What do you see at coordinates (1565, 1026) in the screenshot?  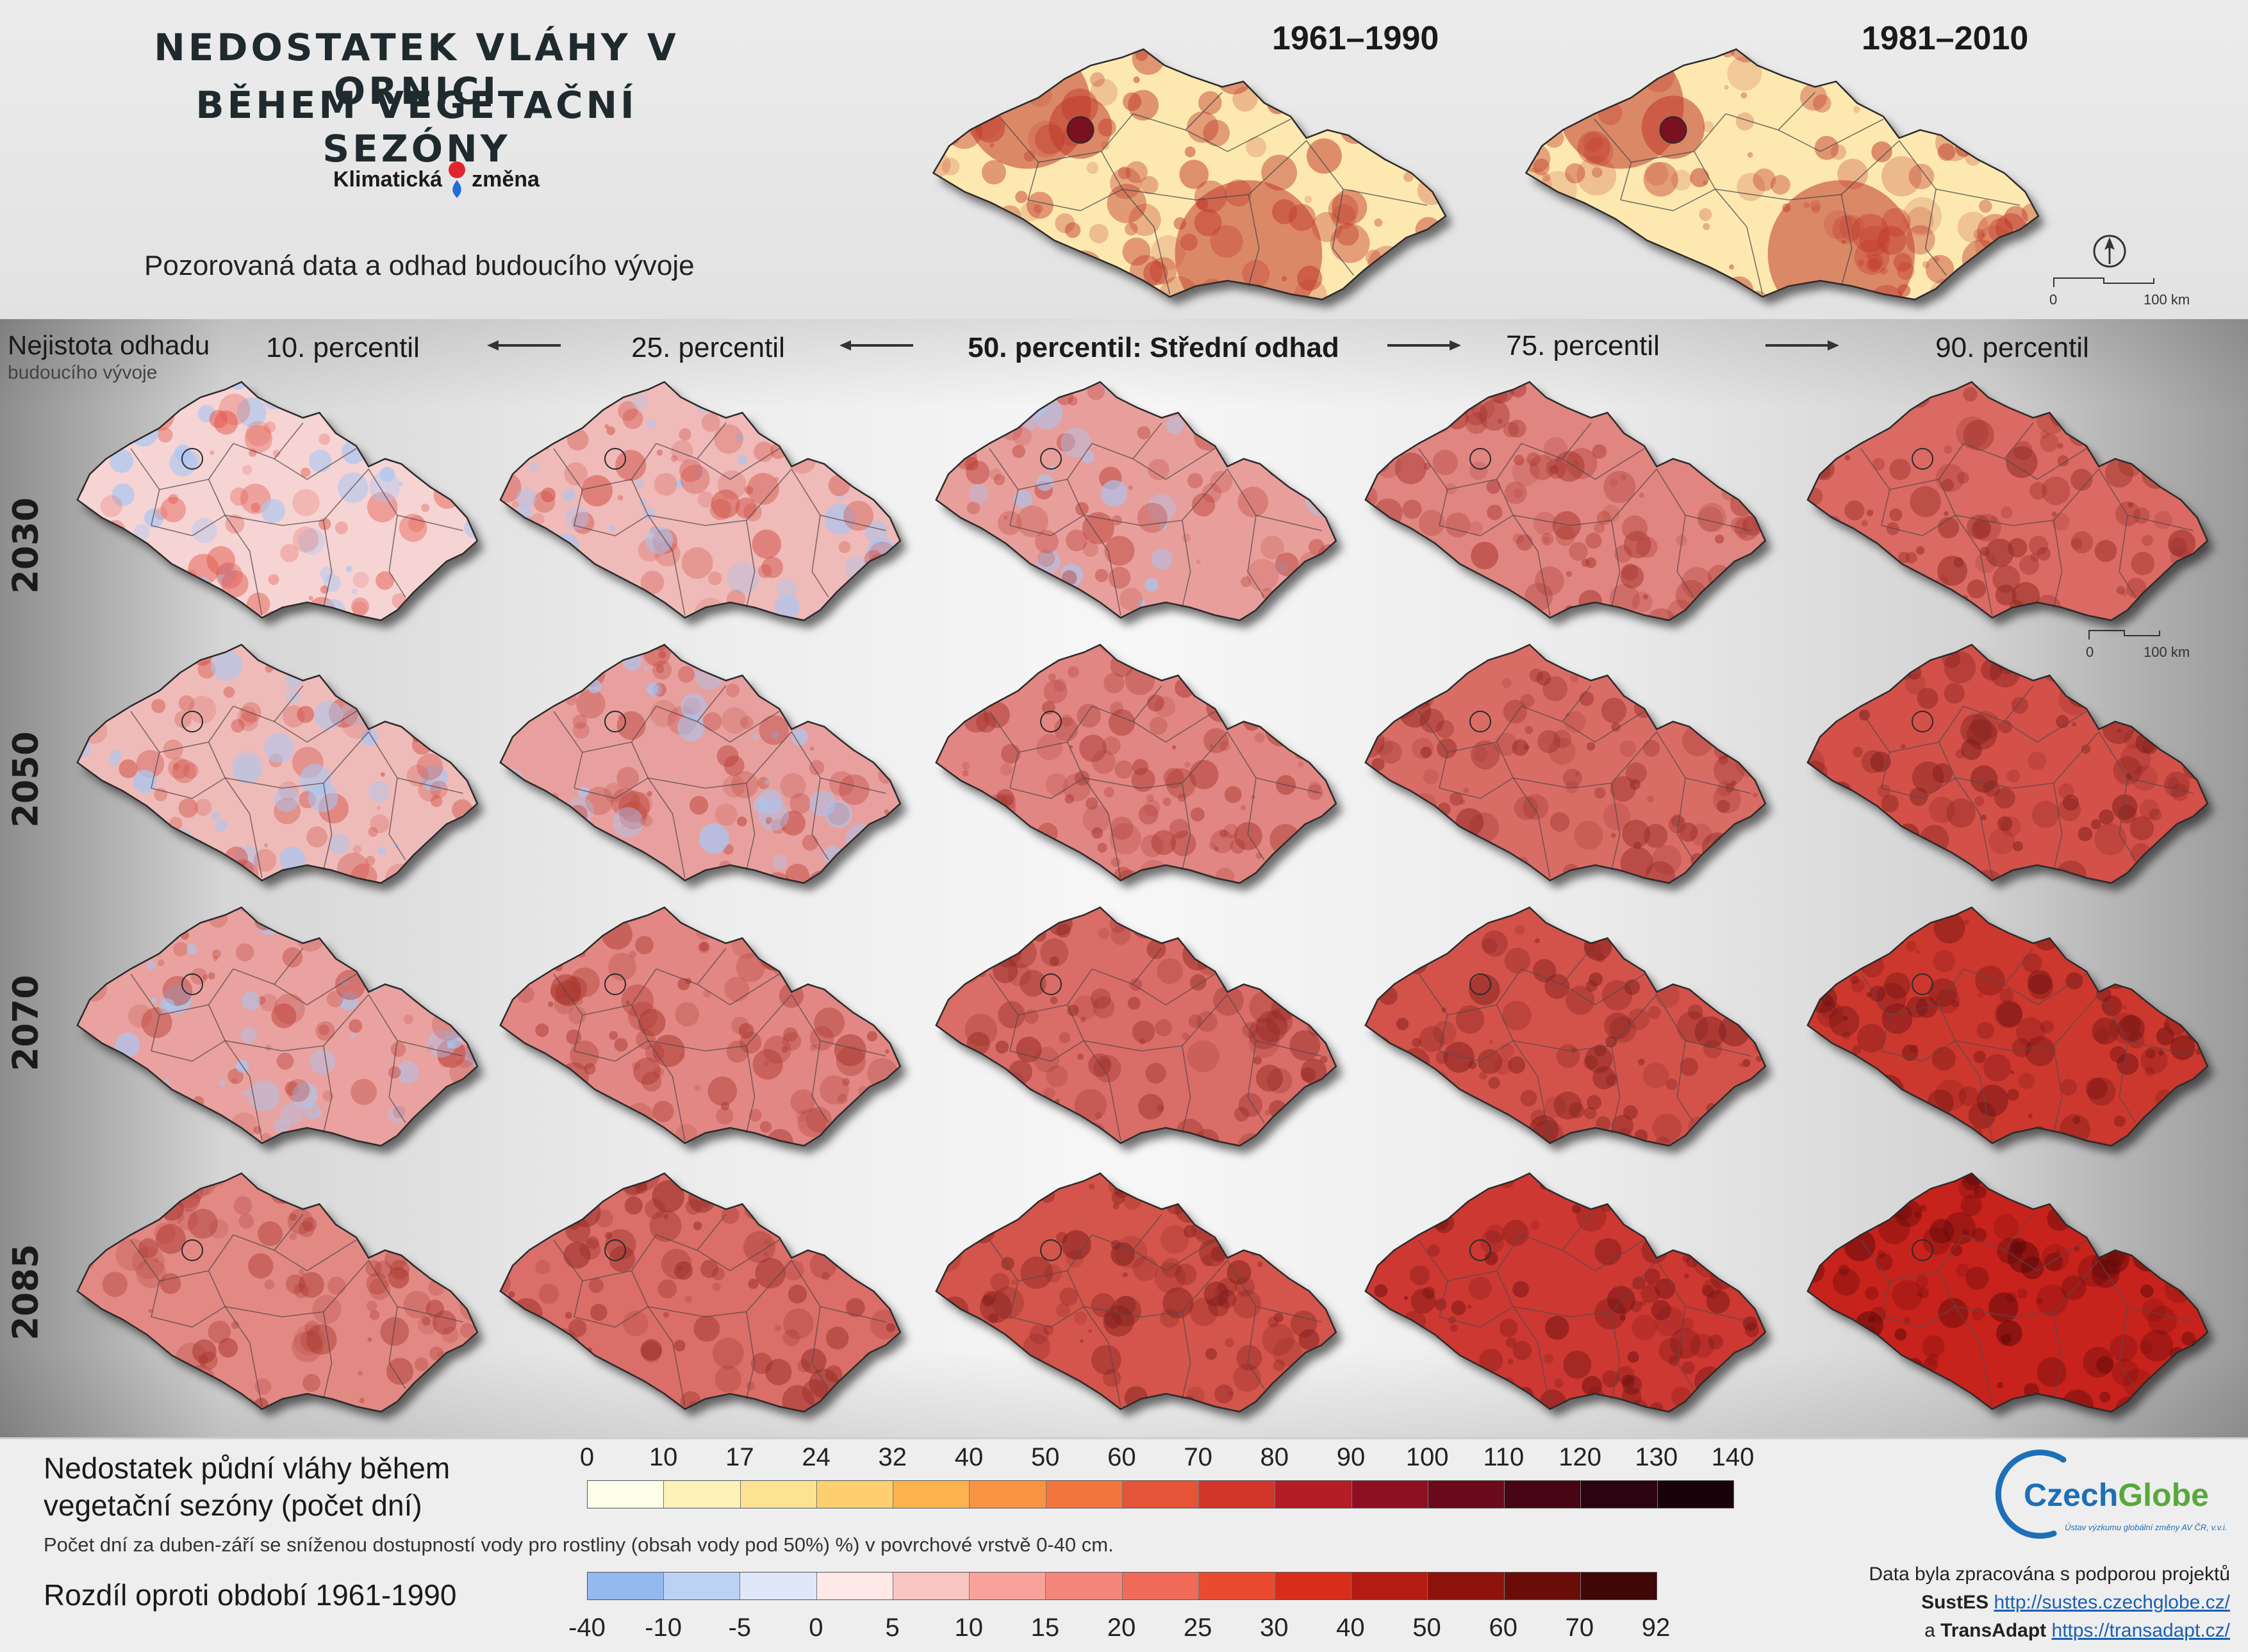 I see `projection-map-2070-75-percentile` at bounding box center [1565, 1026].